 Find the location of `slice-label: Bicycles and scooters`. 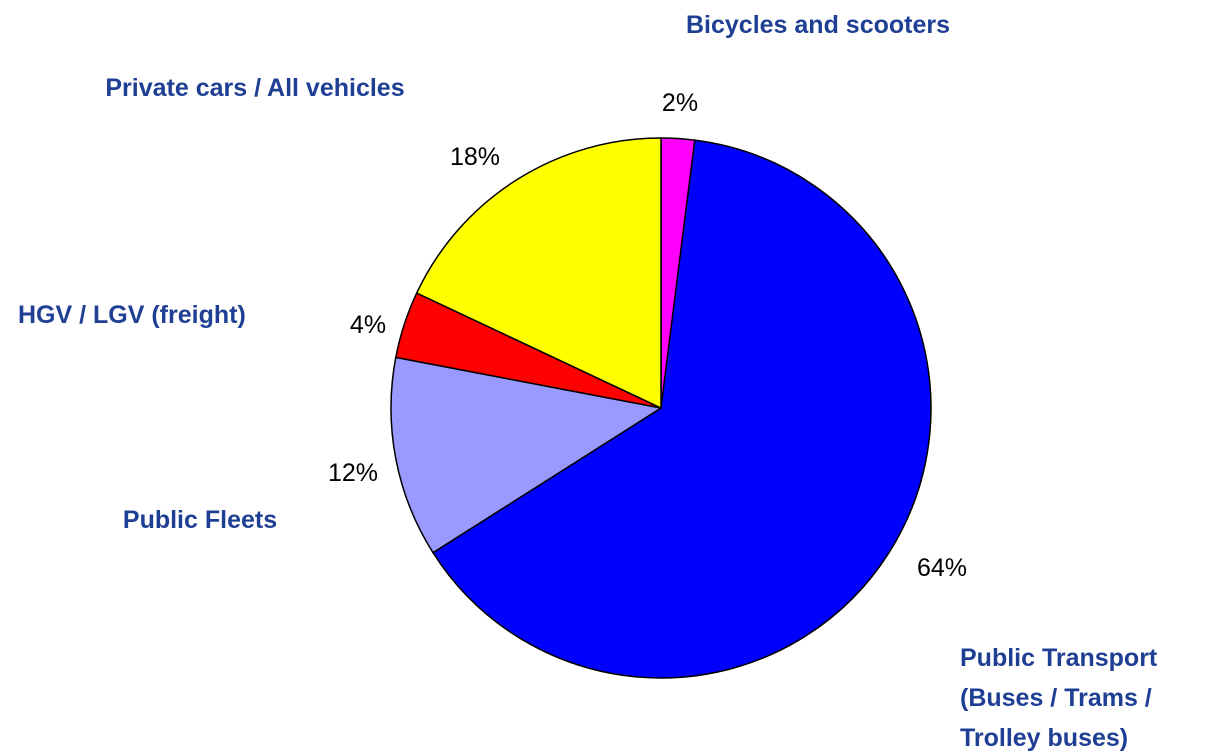

slice-label: Bicycles and scooters is located at coordinates (817, 25).